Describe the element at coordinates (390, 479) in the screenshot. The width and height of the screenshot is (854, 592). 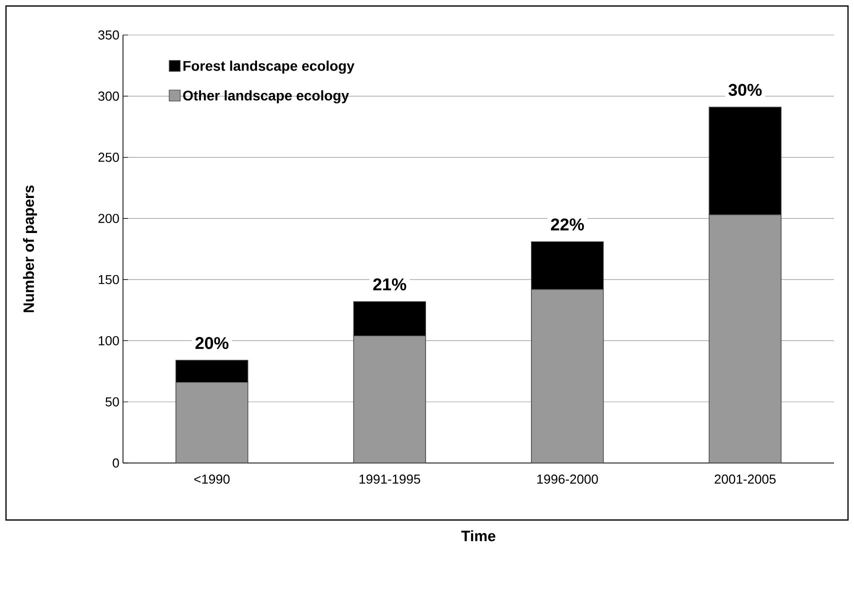
I see `x-tick-label: 1991-1995` at that location.